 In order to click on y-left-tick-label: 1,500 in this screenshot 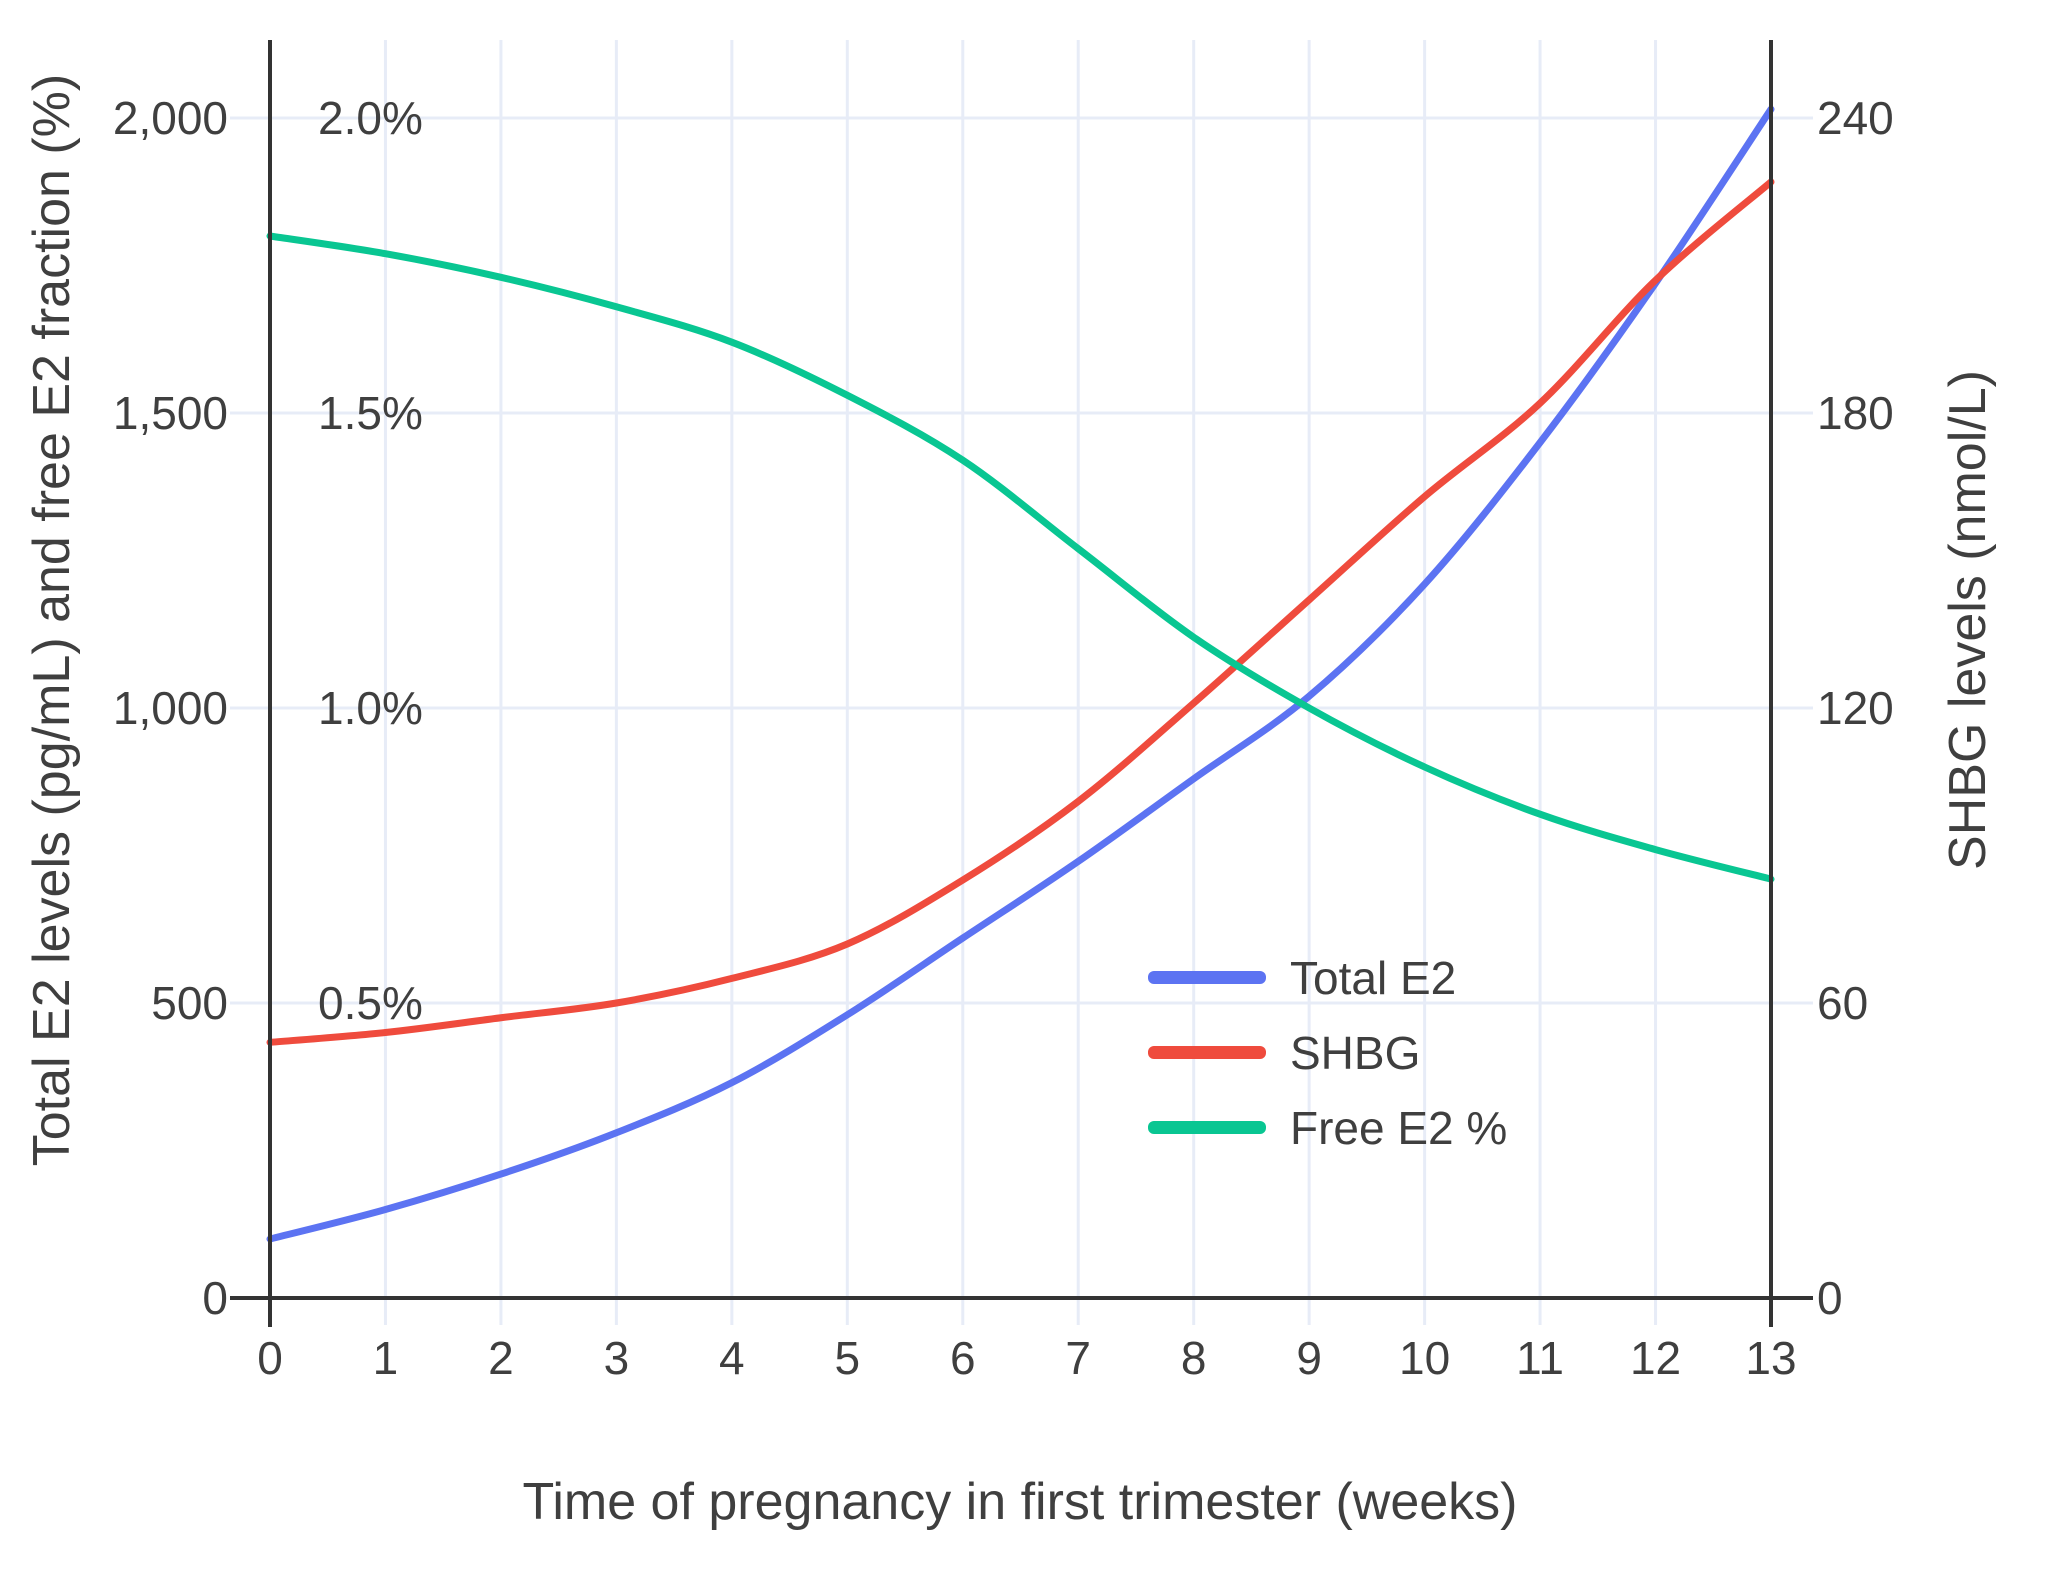, I will do `click(170, 413)`.